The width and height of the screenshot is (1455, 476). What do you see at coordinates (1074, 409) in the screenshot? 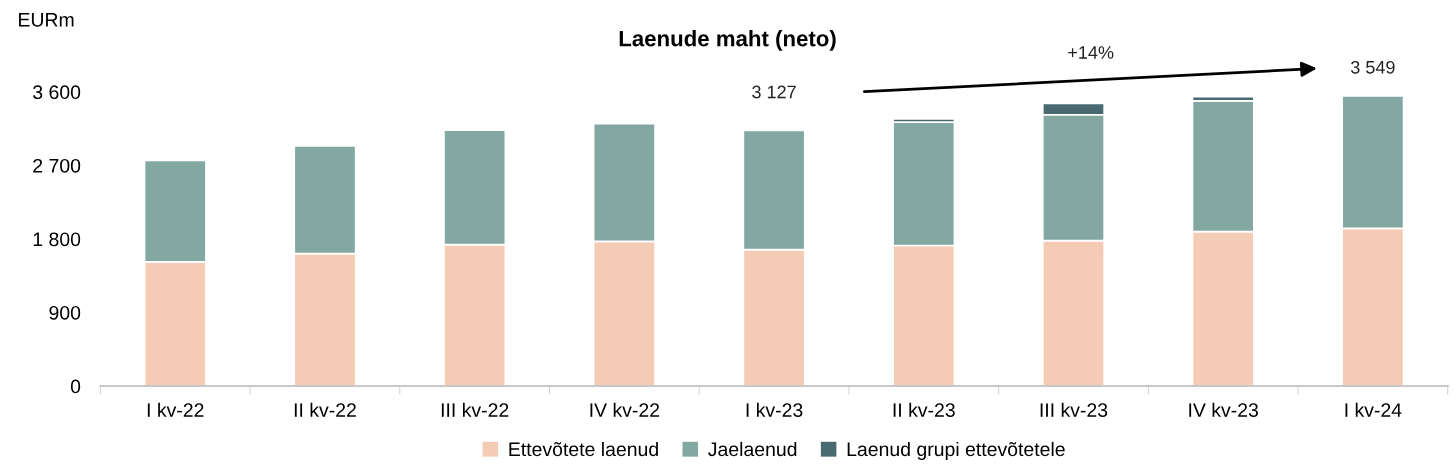
I see `x-tick-label: III kv-23` at bounding box center [1074, 409].